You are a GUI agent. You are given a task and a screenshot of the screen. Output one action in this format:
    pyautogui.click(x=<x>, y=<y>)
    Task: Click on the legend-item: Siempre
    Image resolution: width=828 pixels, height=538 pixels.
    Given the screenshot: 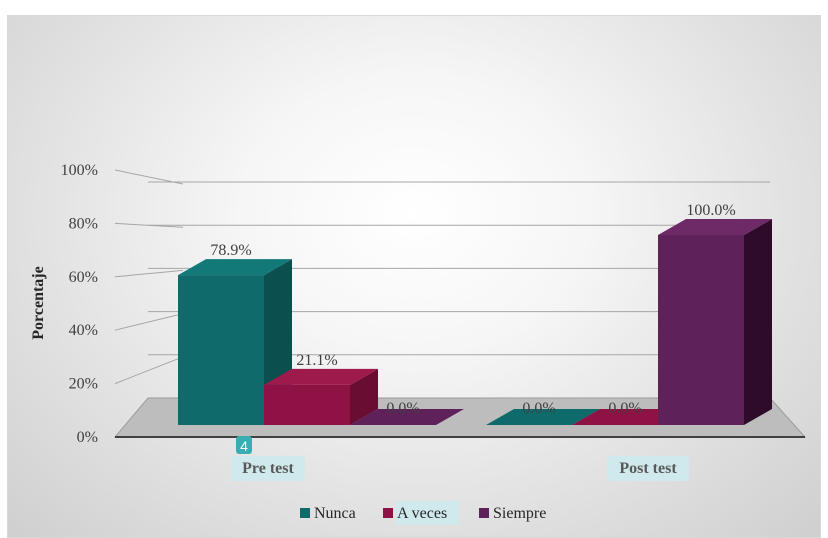 What is the action you would take?
    pyautogui.click(x=512, y=513)
    